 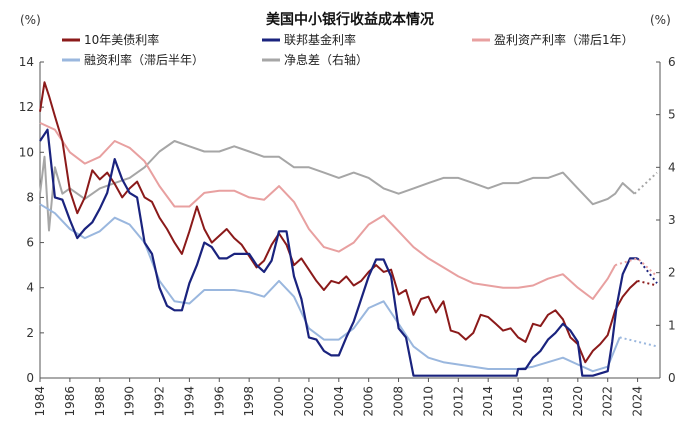 What do you see at coordinates (26, 107) in the screenshot?
I see `left-y-tick-label: 12` at bounding box center [26, 107].